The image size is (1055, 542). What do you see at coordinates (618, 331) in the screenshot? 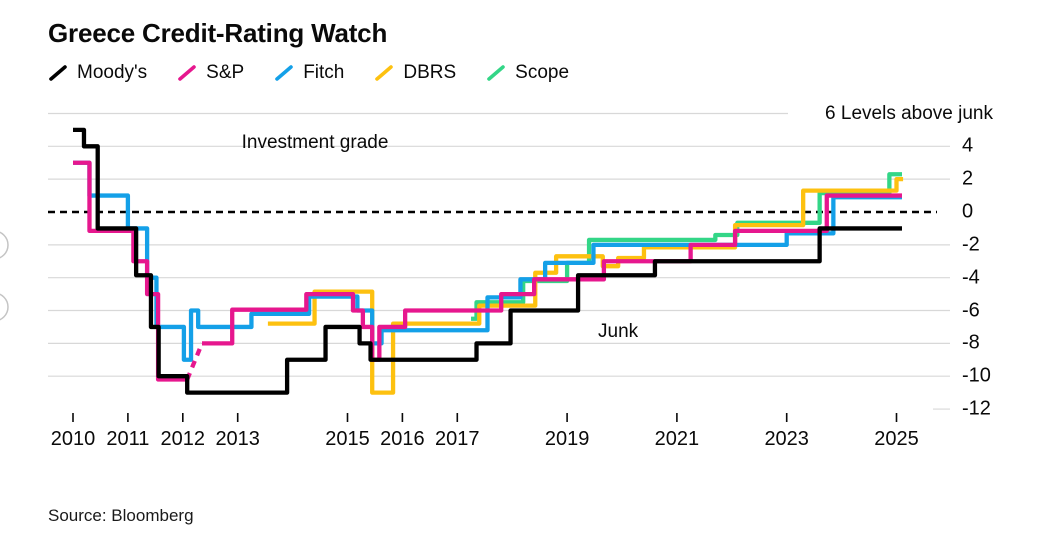
I see `junk-label: Junk` at bounding box center [618, 331].